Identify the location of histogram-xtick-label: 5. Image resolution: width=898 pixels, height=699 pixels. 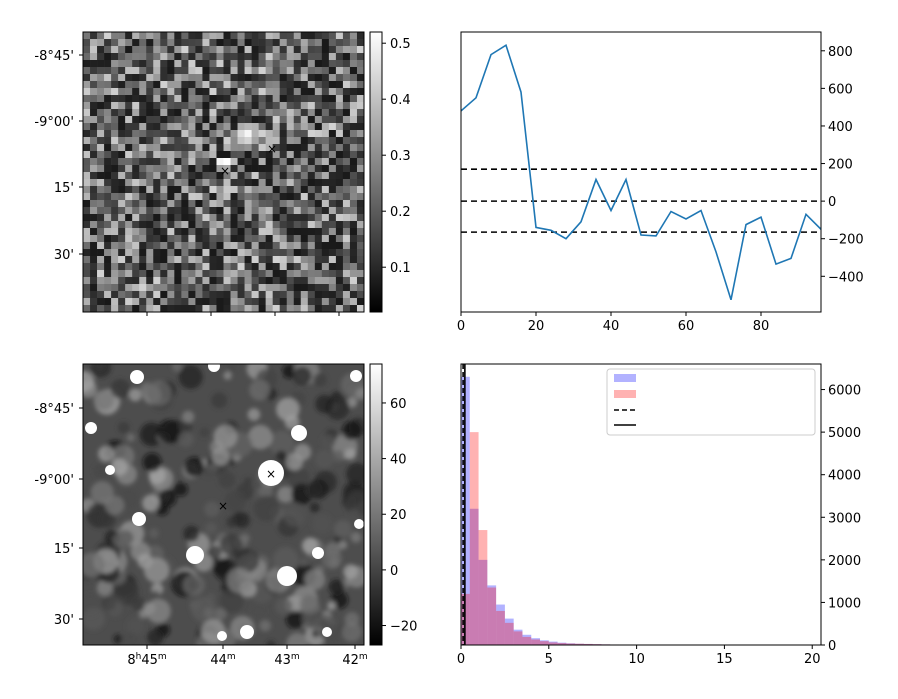
(549, 659).